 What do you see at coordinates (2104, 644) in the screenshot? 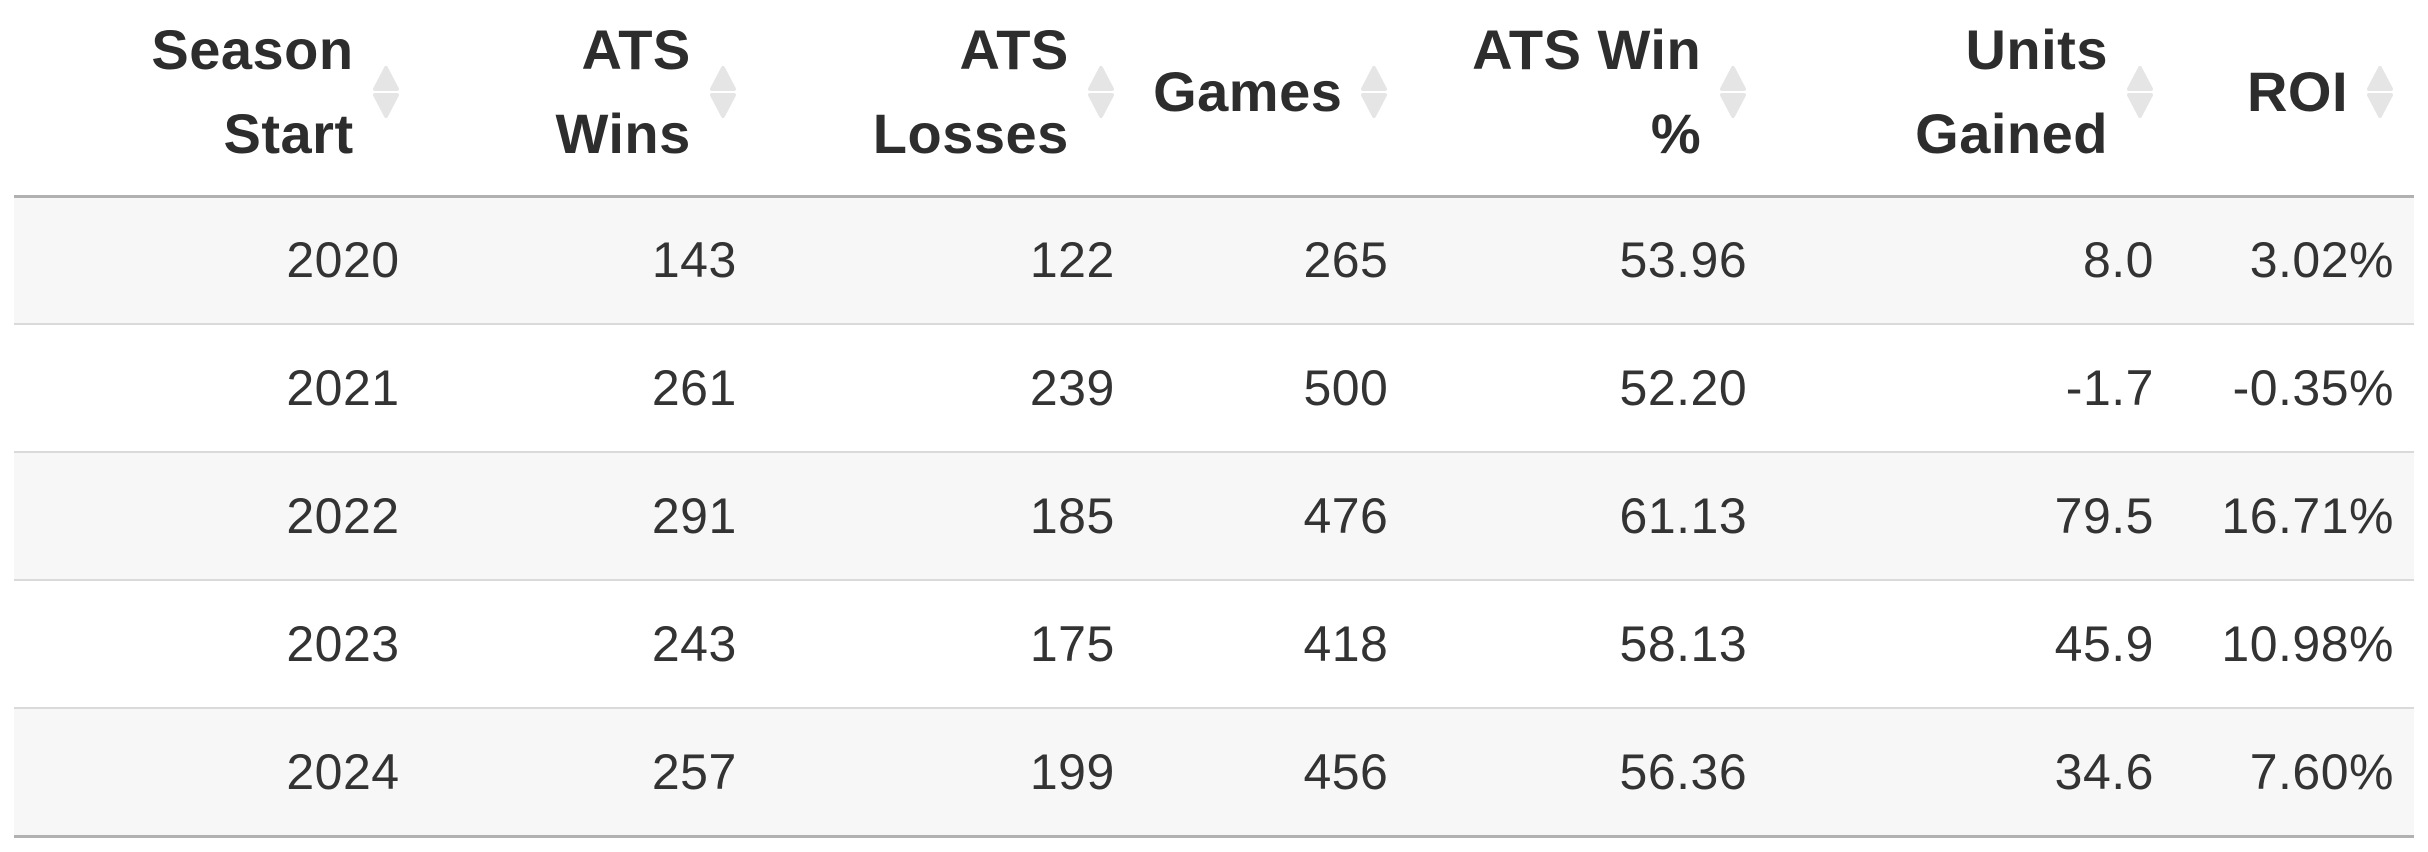
I see `cell-units-gained: 45.9` at bounding box center [2104, 644].